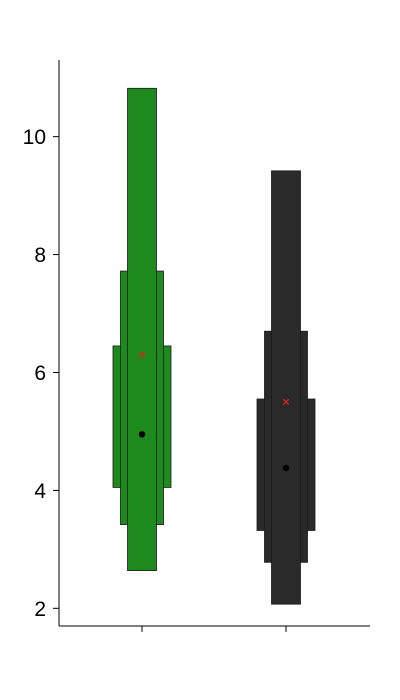  What do you see at coordinates (214, 629) in the screenshot?
I see `x-axis-ticks` at bounding box center [214, 629].